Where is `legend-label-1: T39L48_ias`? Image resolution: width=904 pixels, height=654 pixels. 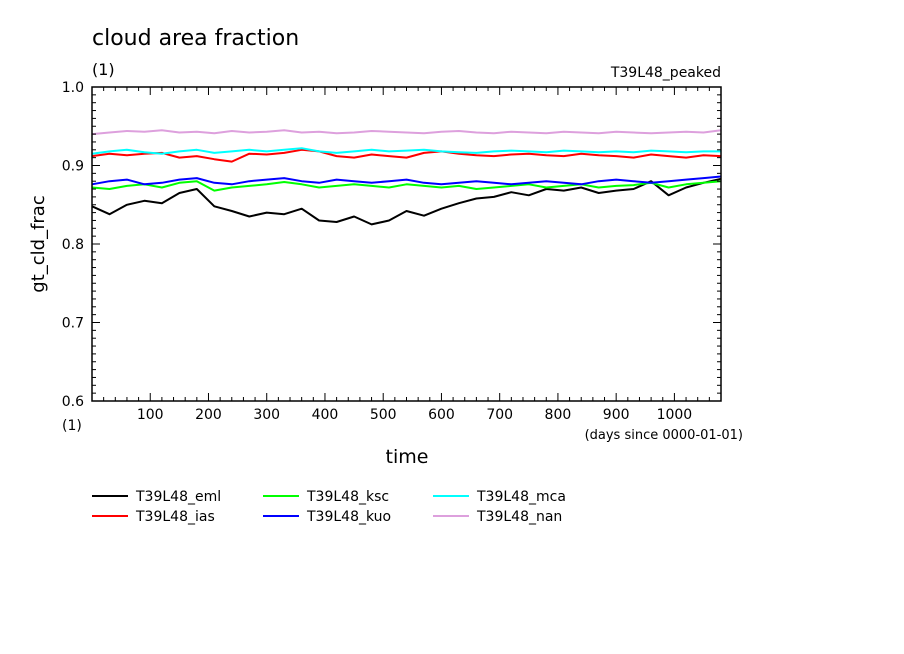
legend-label-1: T39L48_ias is located at coordinates (175, 517).